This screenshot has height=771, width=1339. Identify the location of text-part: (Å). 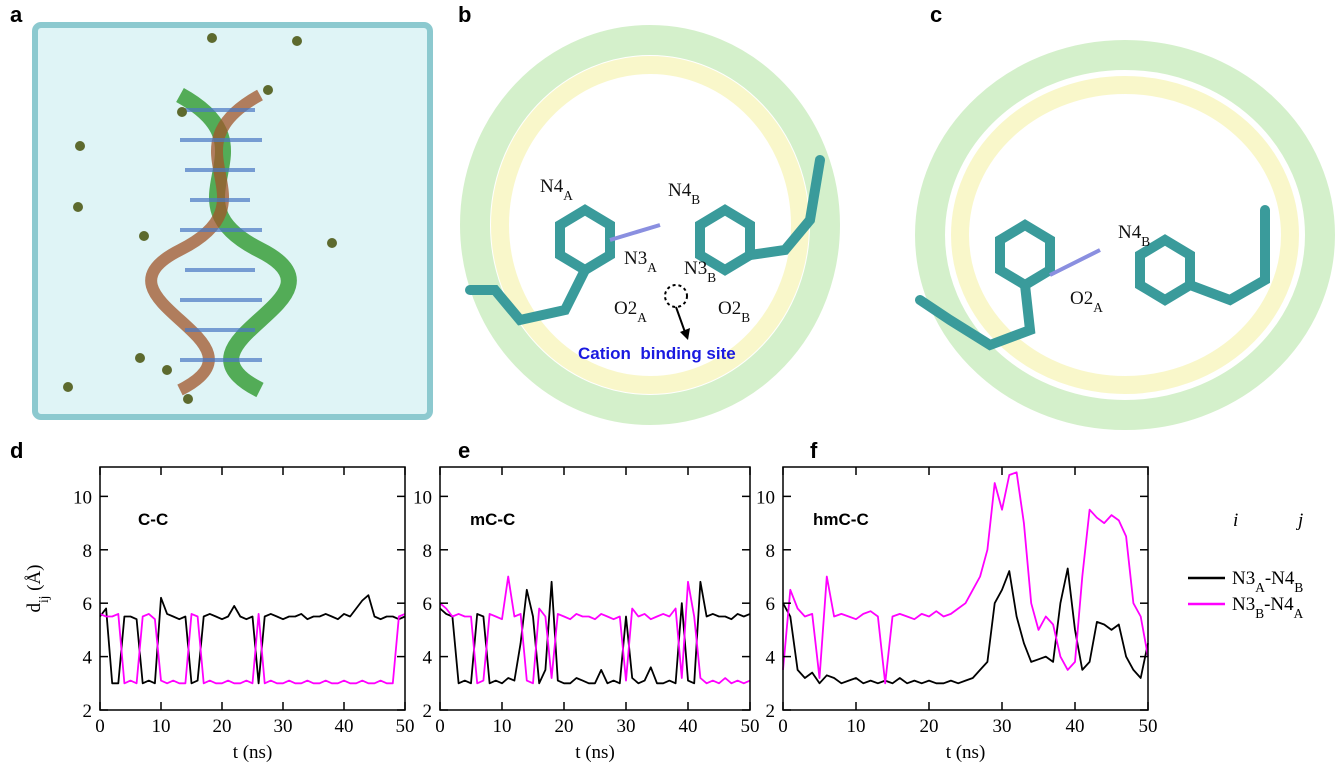
(34, 579).